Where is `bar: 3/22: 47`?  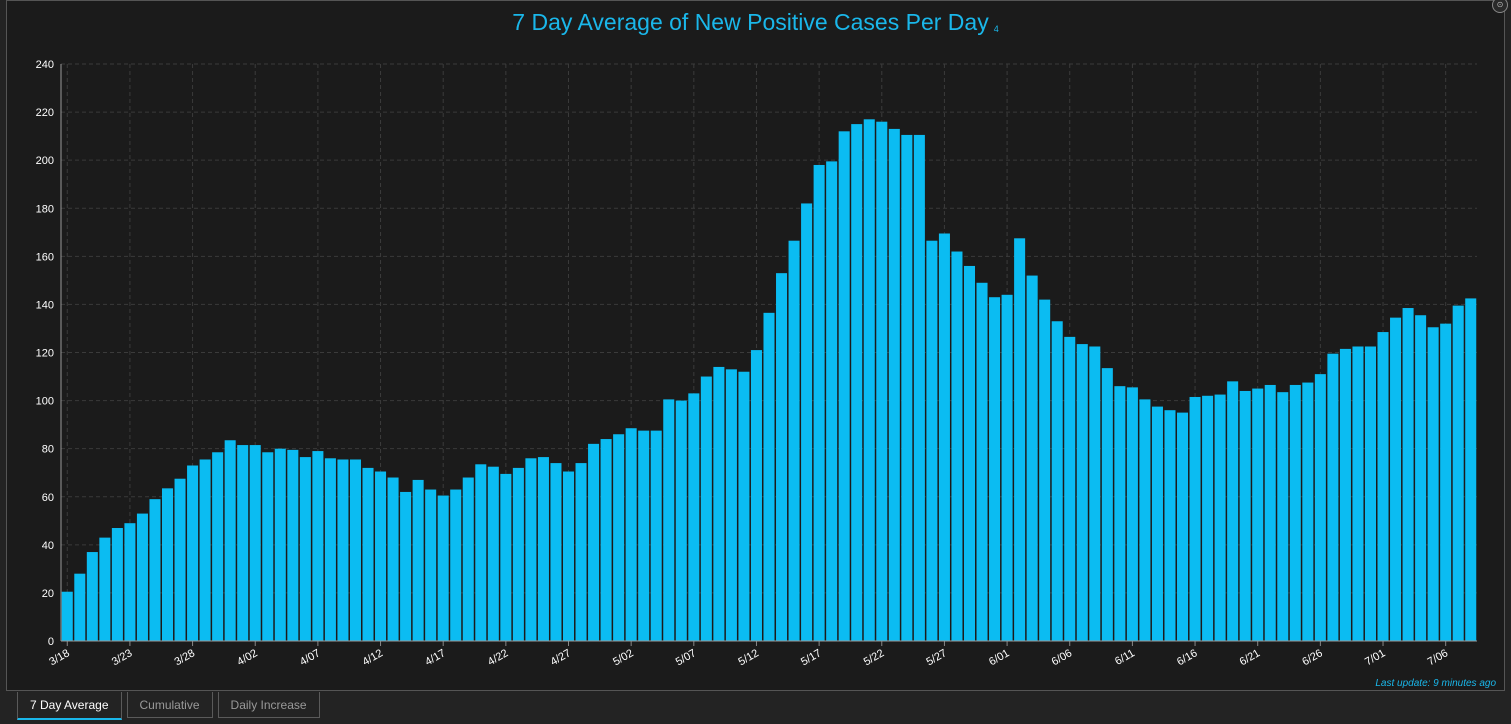 bar: 3/22: 47 is located at coordinates (117, 584).